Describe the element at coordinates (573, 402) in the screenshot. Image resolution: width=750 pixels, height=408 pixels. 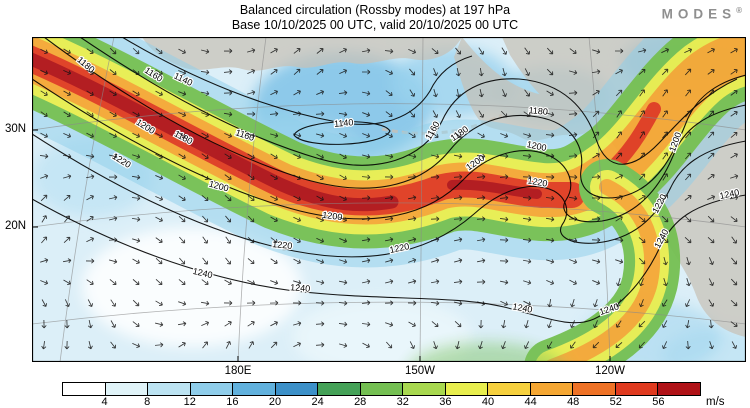
I see `colorbar-tick-label: 48` at that location.